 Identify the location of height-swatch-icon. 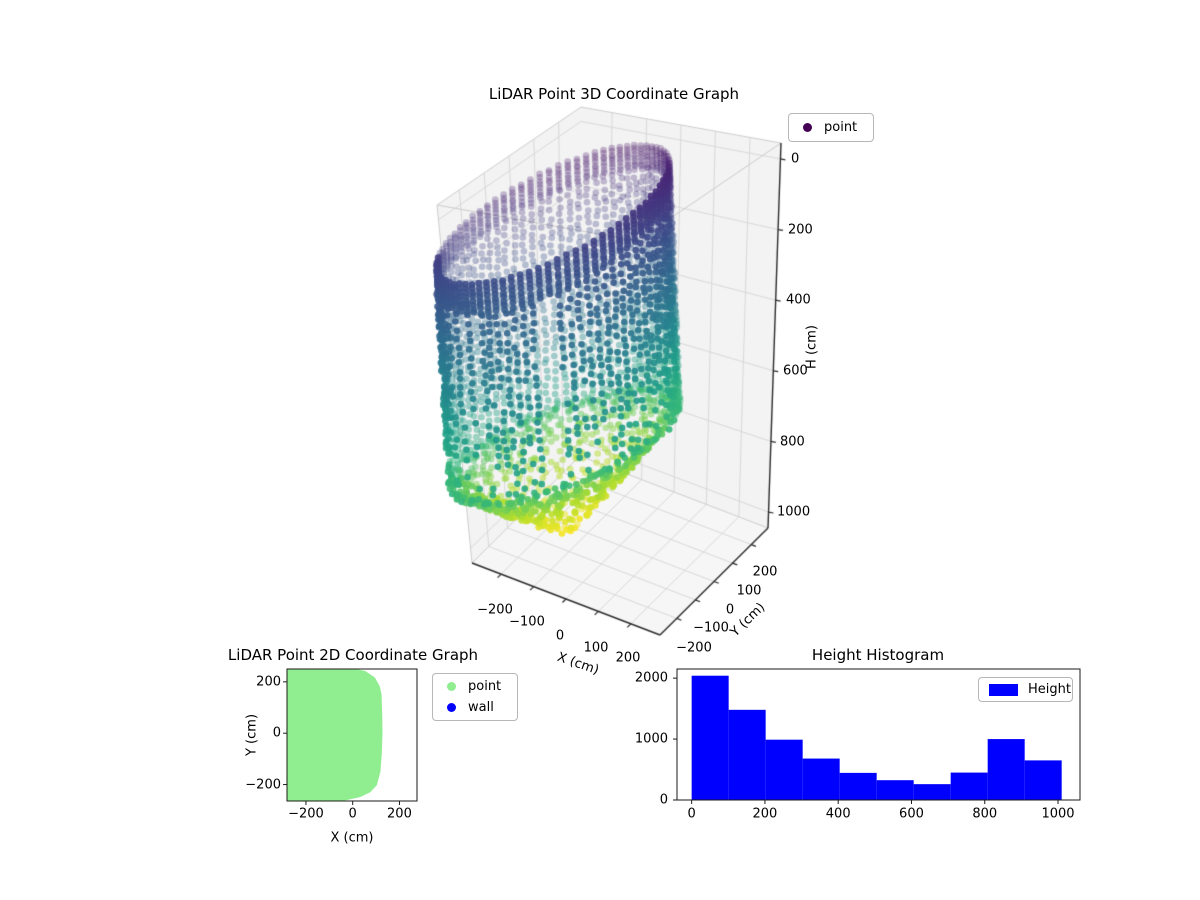
(1003, 689).